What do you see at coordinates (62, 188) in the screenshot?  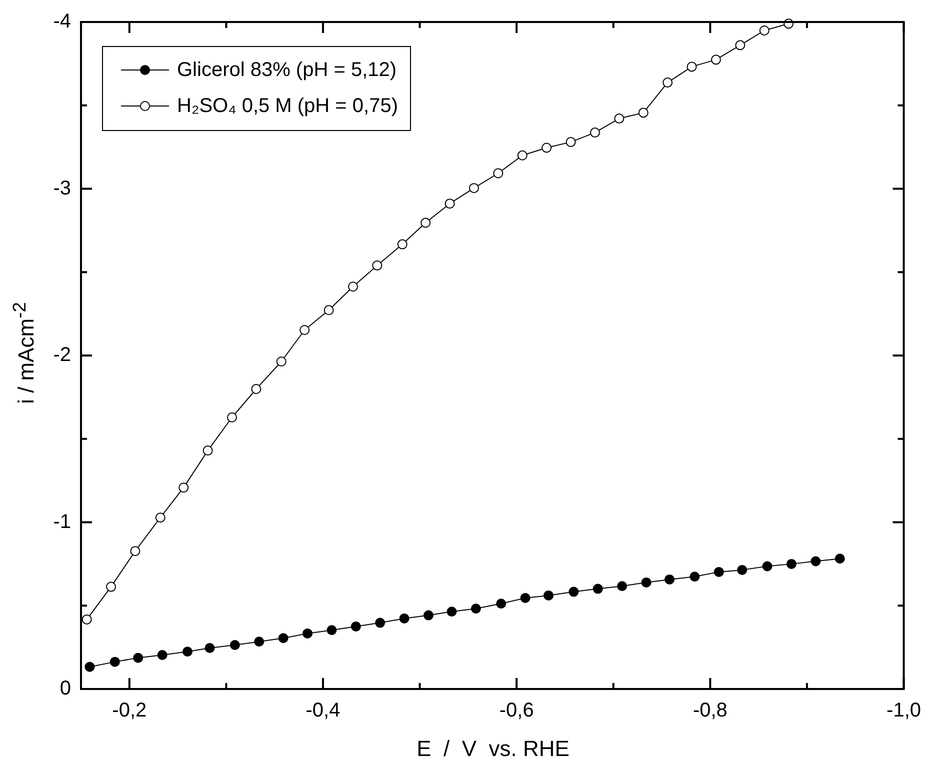 I see `y-tick-label: -3` at bounding box center [62, 188].